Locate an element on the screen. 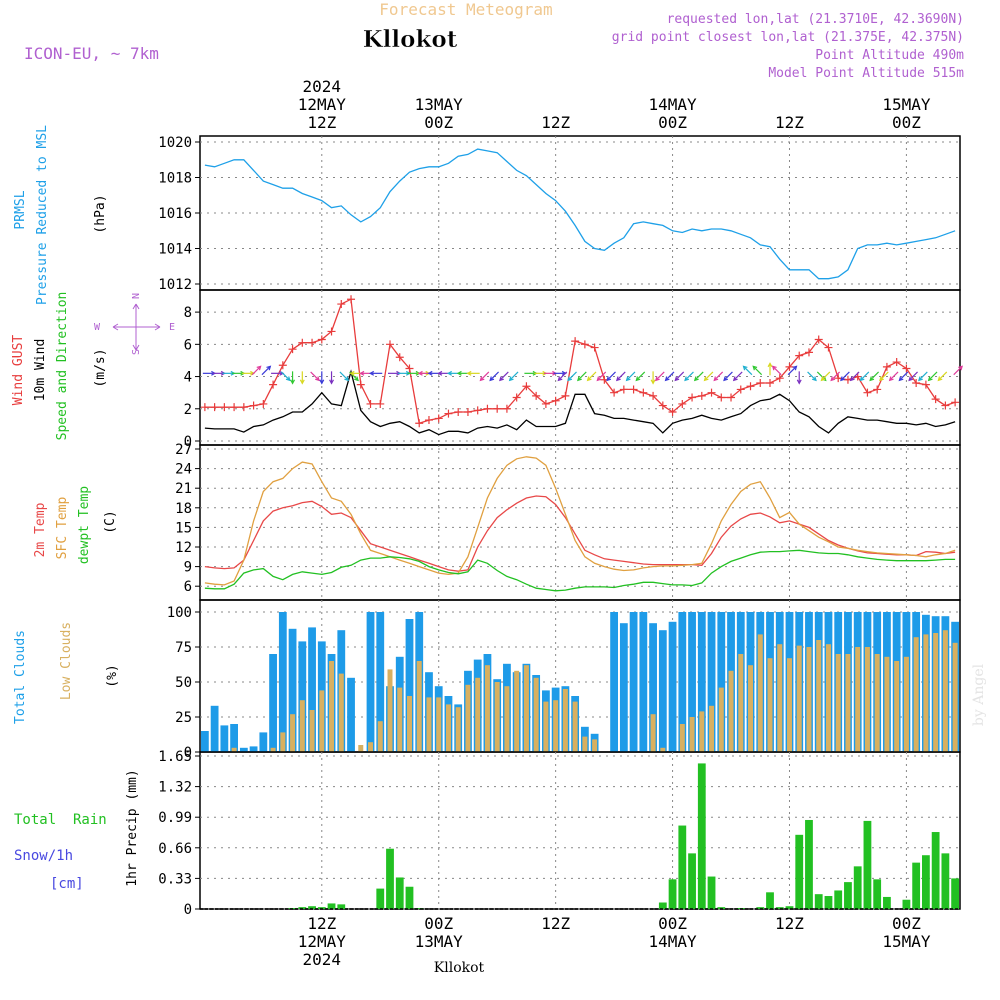 This screenshot has width=1000, height=1000. precip-tick-label: 0 is located at coordinates (188, 910).